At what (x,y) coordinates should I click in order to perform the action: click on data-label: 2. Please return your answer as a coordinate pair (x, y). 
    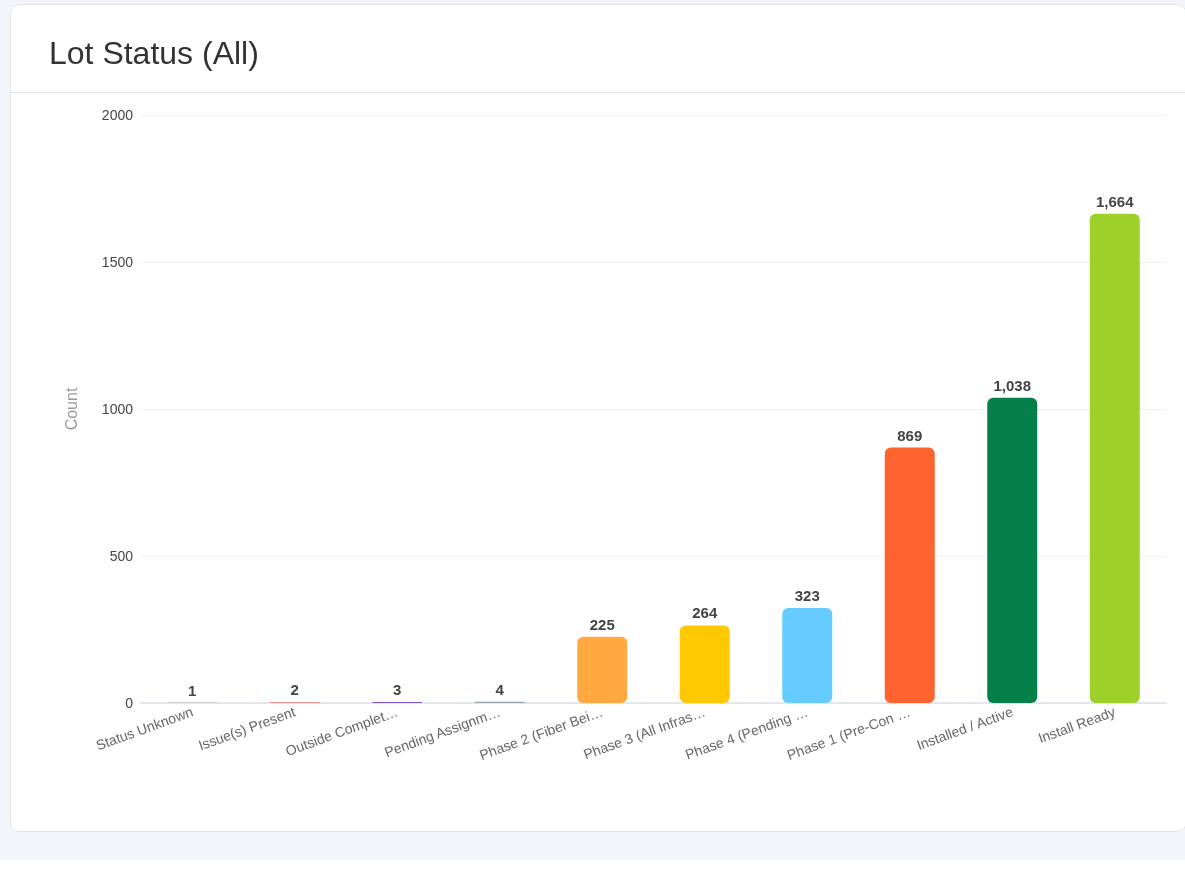
    Looking at the image, I should click on (294, 690).